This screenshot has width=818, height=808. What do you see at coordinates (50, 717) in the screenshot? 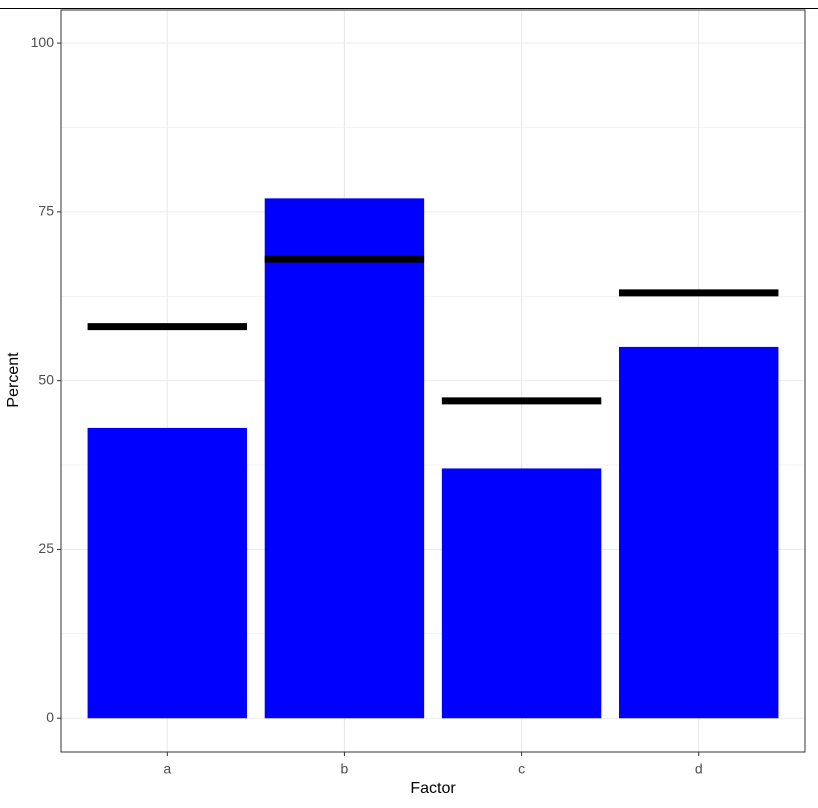
I see `y-tick-label: 0` at bounding box center [50, 717].